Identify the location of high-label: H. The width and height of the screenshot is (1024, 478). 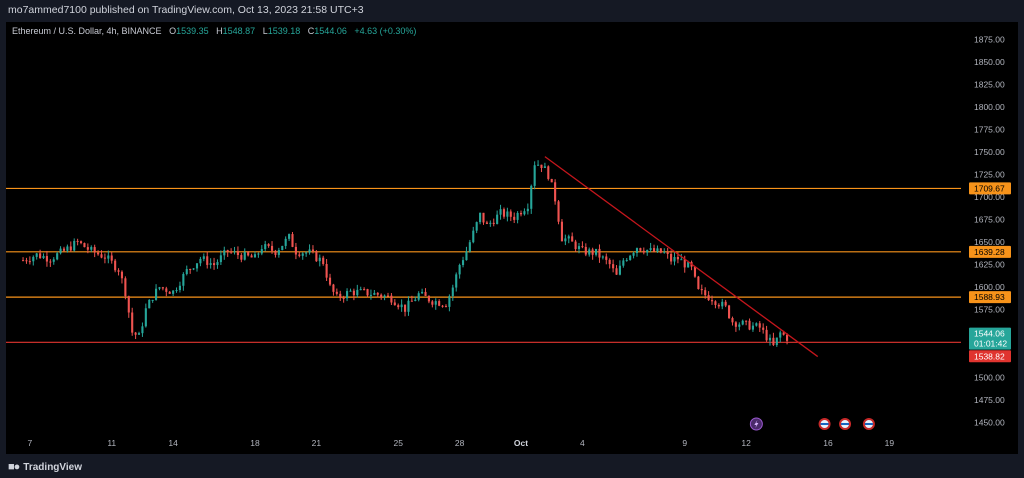
(219, 31).